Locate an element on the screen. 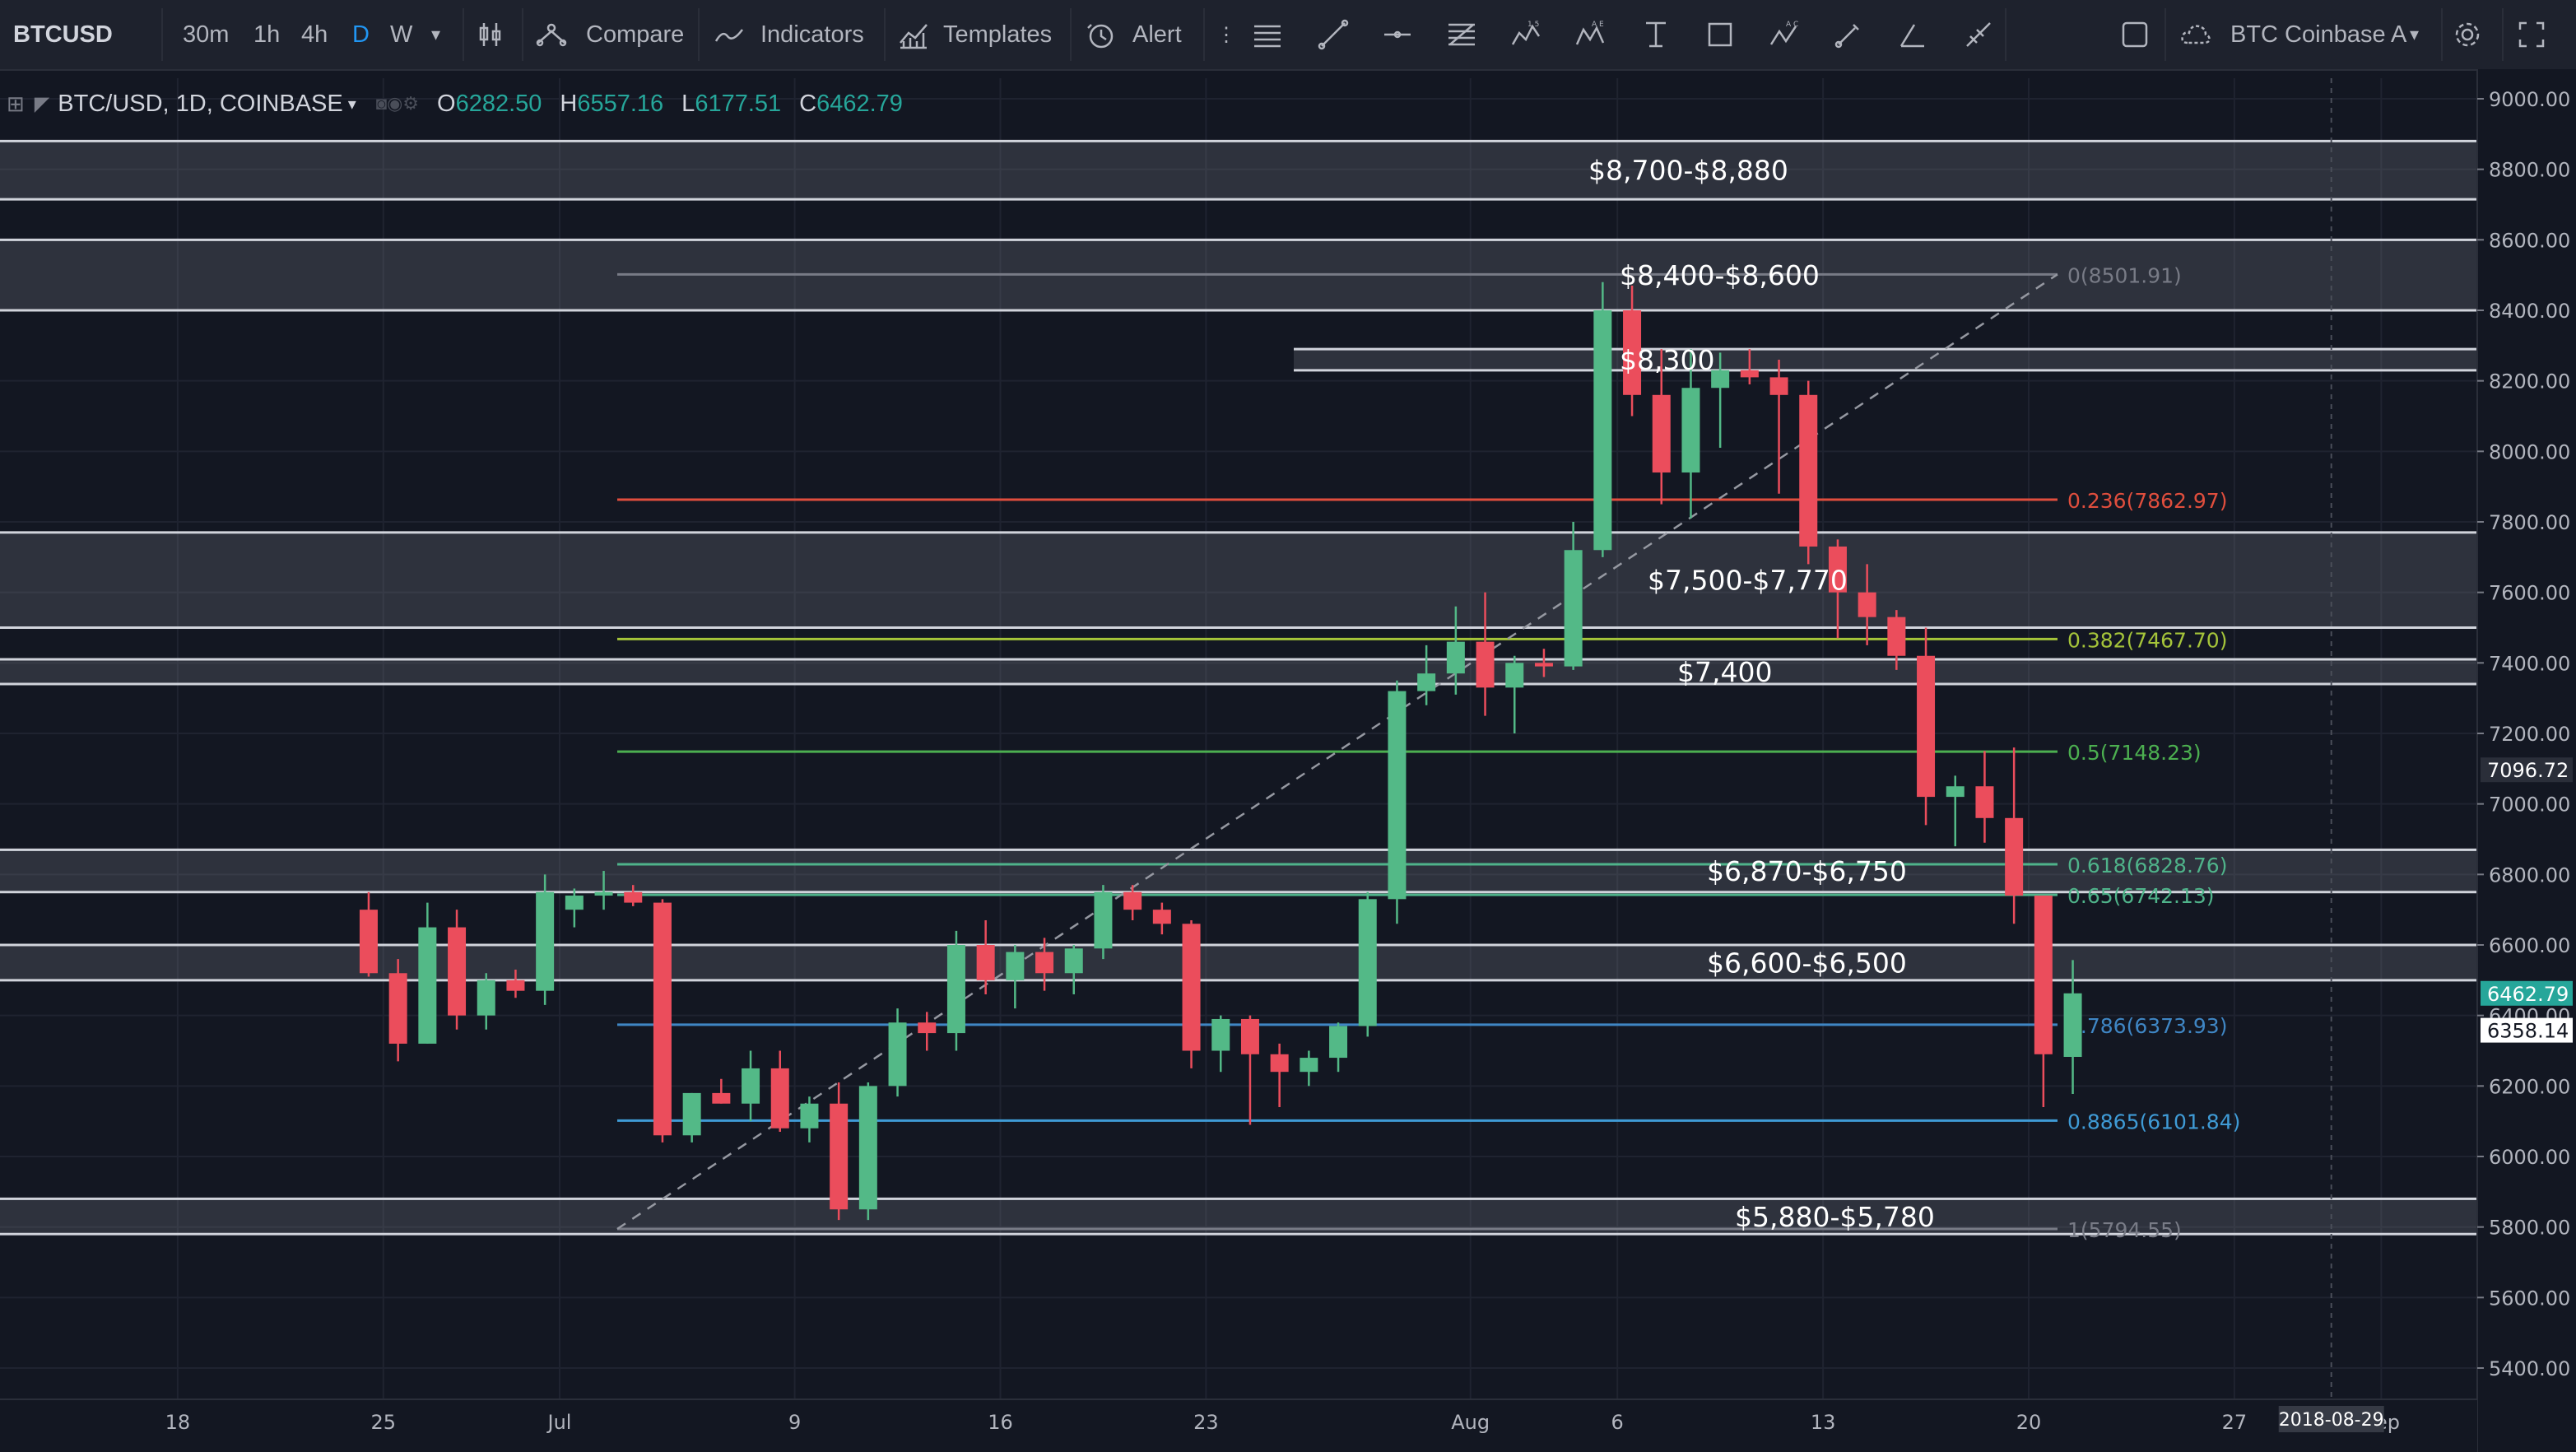 This screenshot has height=1452, width=2576. horizontal-lines-icon is located at coordinates (1267, 34).